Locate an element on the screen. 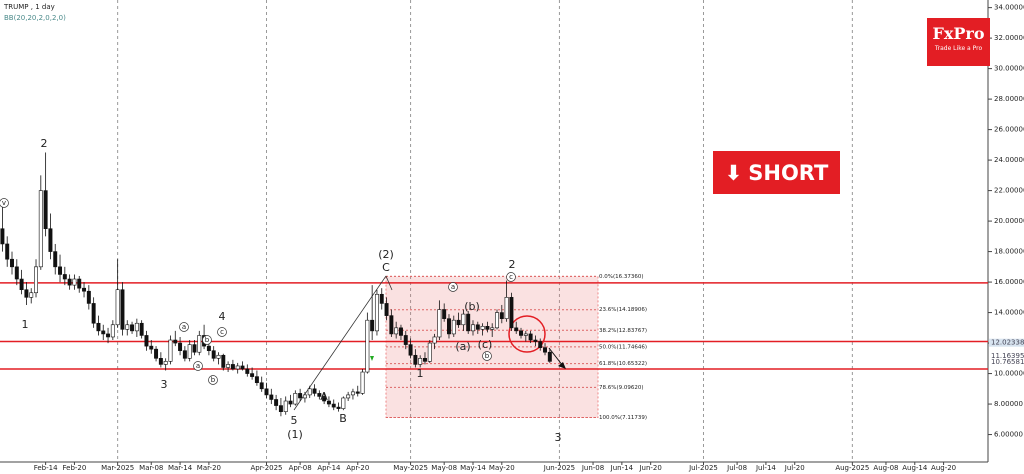  y-tick-label: 6.00000 is located at coordinates (1008, 435).